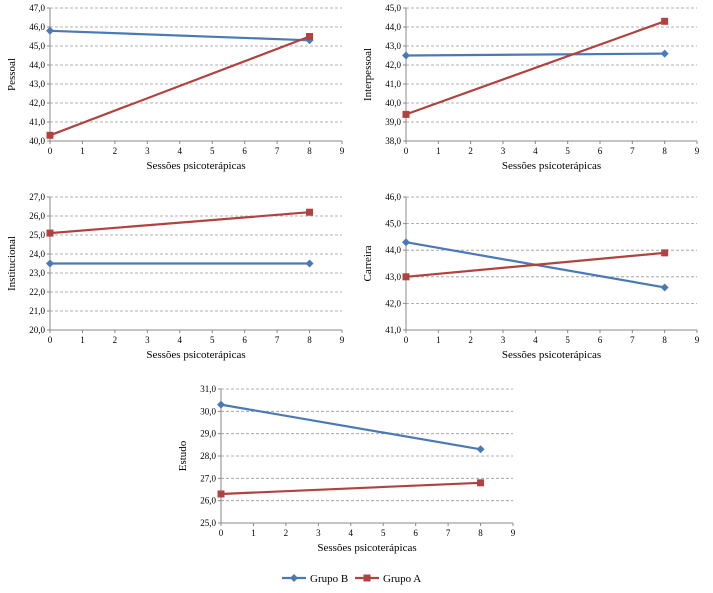 The width and height of the screenshot is (713, 593). What do you see at coordinates (393, 141) in the screenshot?
I see `y-tick-label: 38,0` at bounding box center [393, 141].